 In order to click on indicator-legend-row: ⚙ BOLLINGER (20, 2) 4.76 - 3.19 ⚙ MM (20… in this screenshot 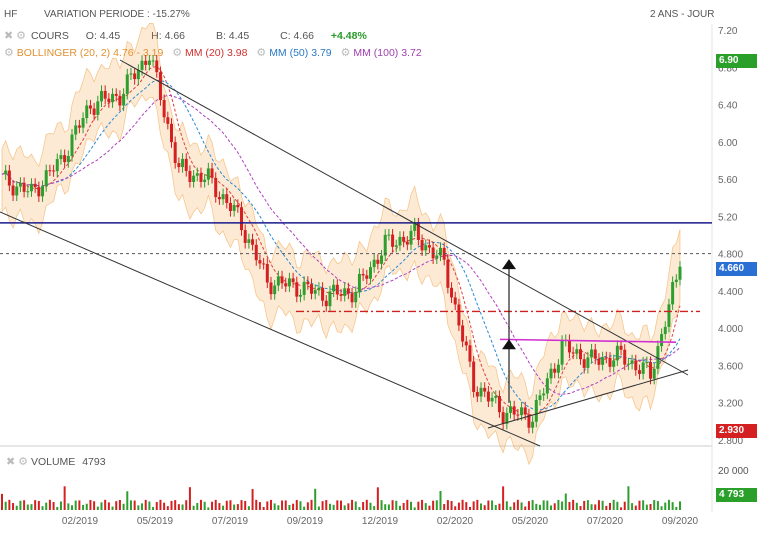, I will do `click(213, 52)`.